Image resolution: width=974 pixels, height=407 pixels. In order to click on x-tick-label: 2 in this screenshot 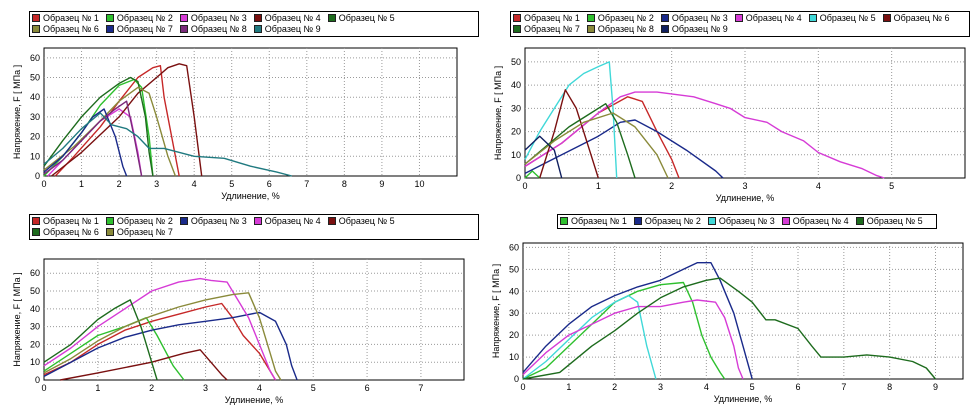, I will do `click(614, 387)`.